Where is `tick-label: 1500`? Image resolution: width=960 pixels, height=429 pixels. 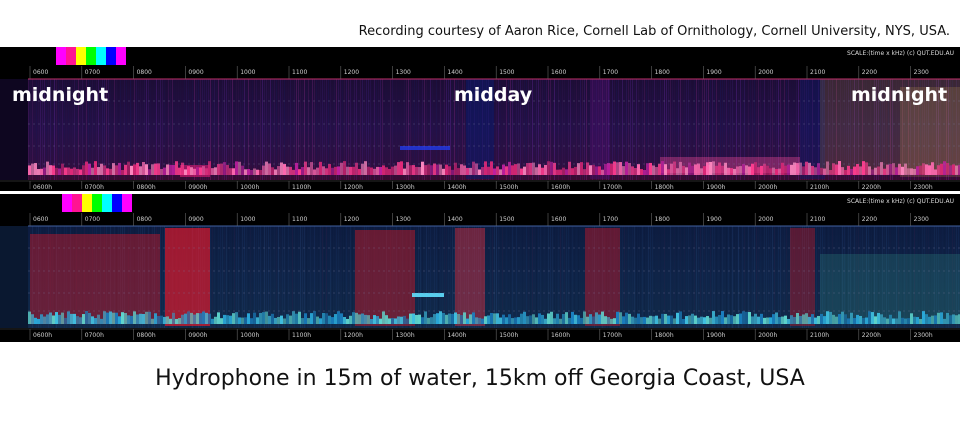
tick-label: 1500 is located at coordinates (506, 72).